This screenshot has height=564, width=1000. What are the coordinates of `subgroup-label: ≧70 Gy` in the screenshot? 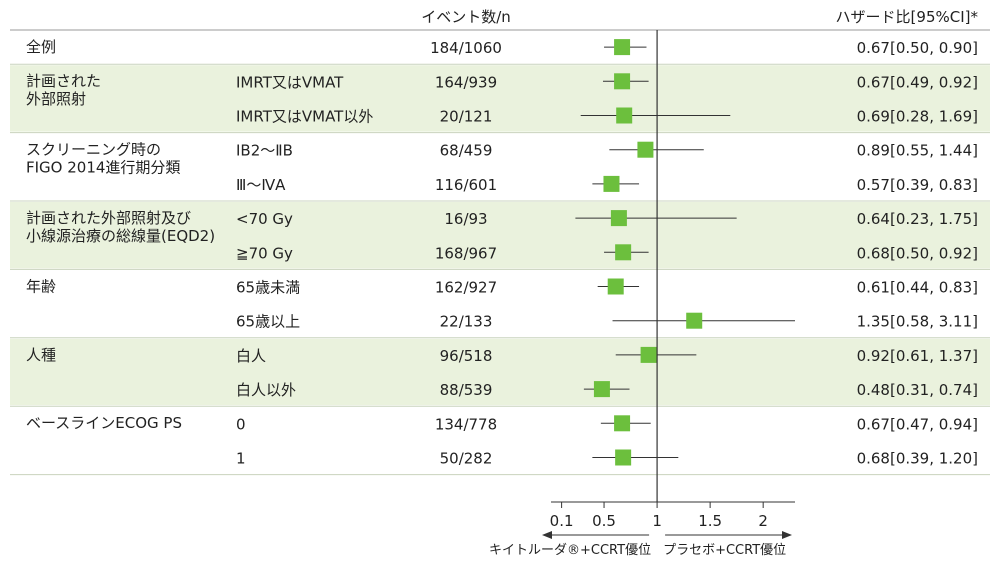 It's located at (264, 253).